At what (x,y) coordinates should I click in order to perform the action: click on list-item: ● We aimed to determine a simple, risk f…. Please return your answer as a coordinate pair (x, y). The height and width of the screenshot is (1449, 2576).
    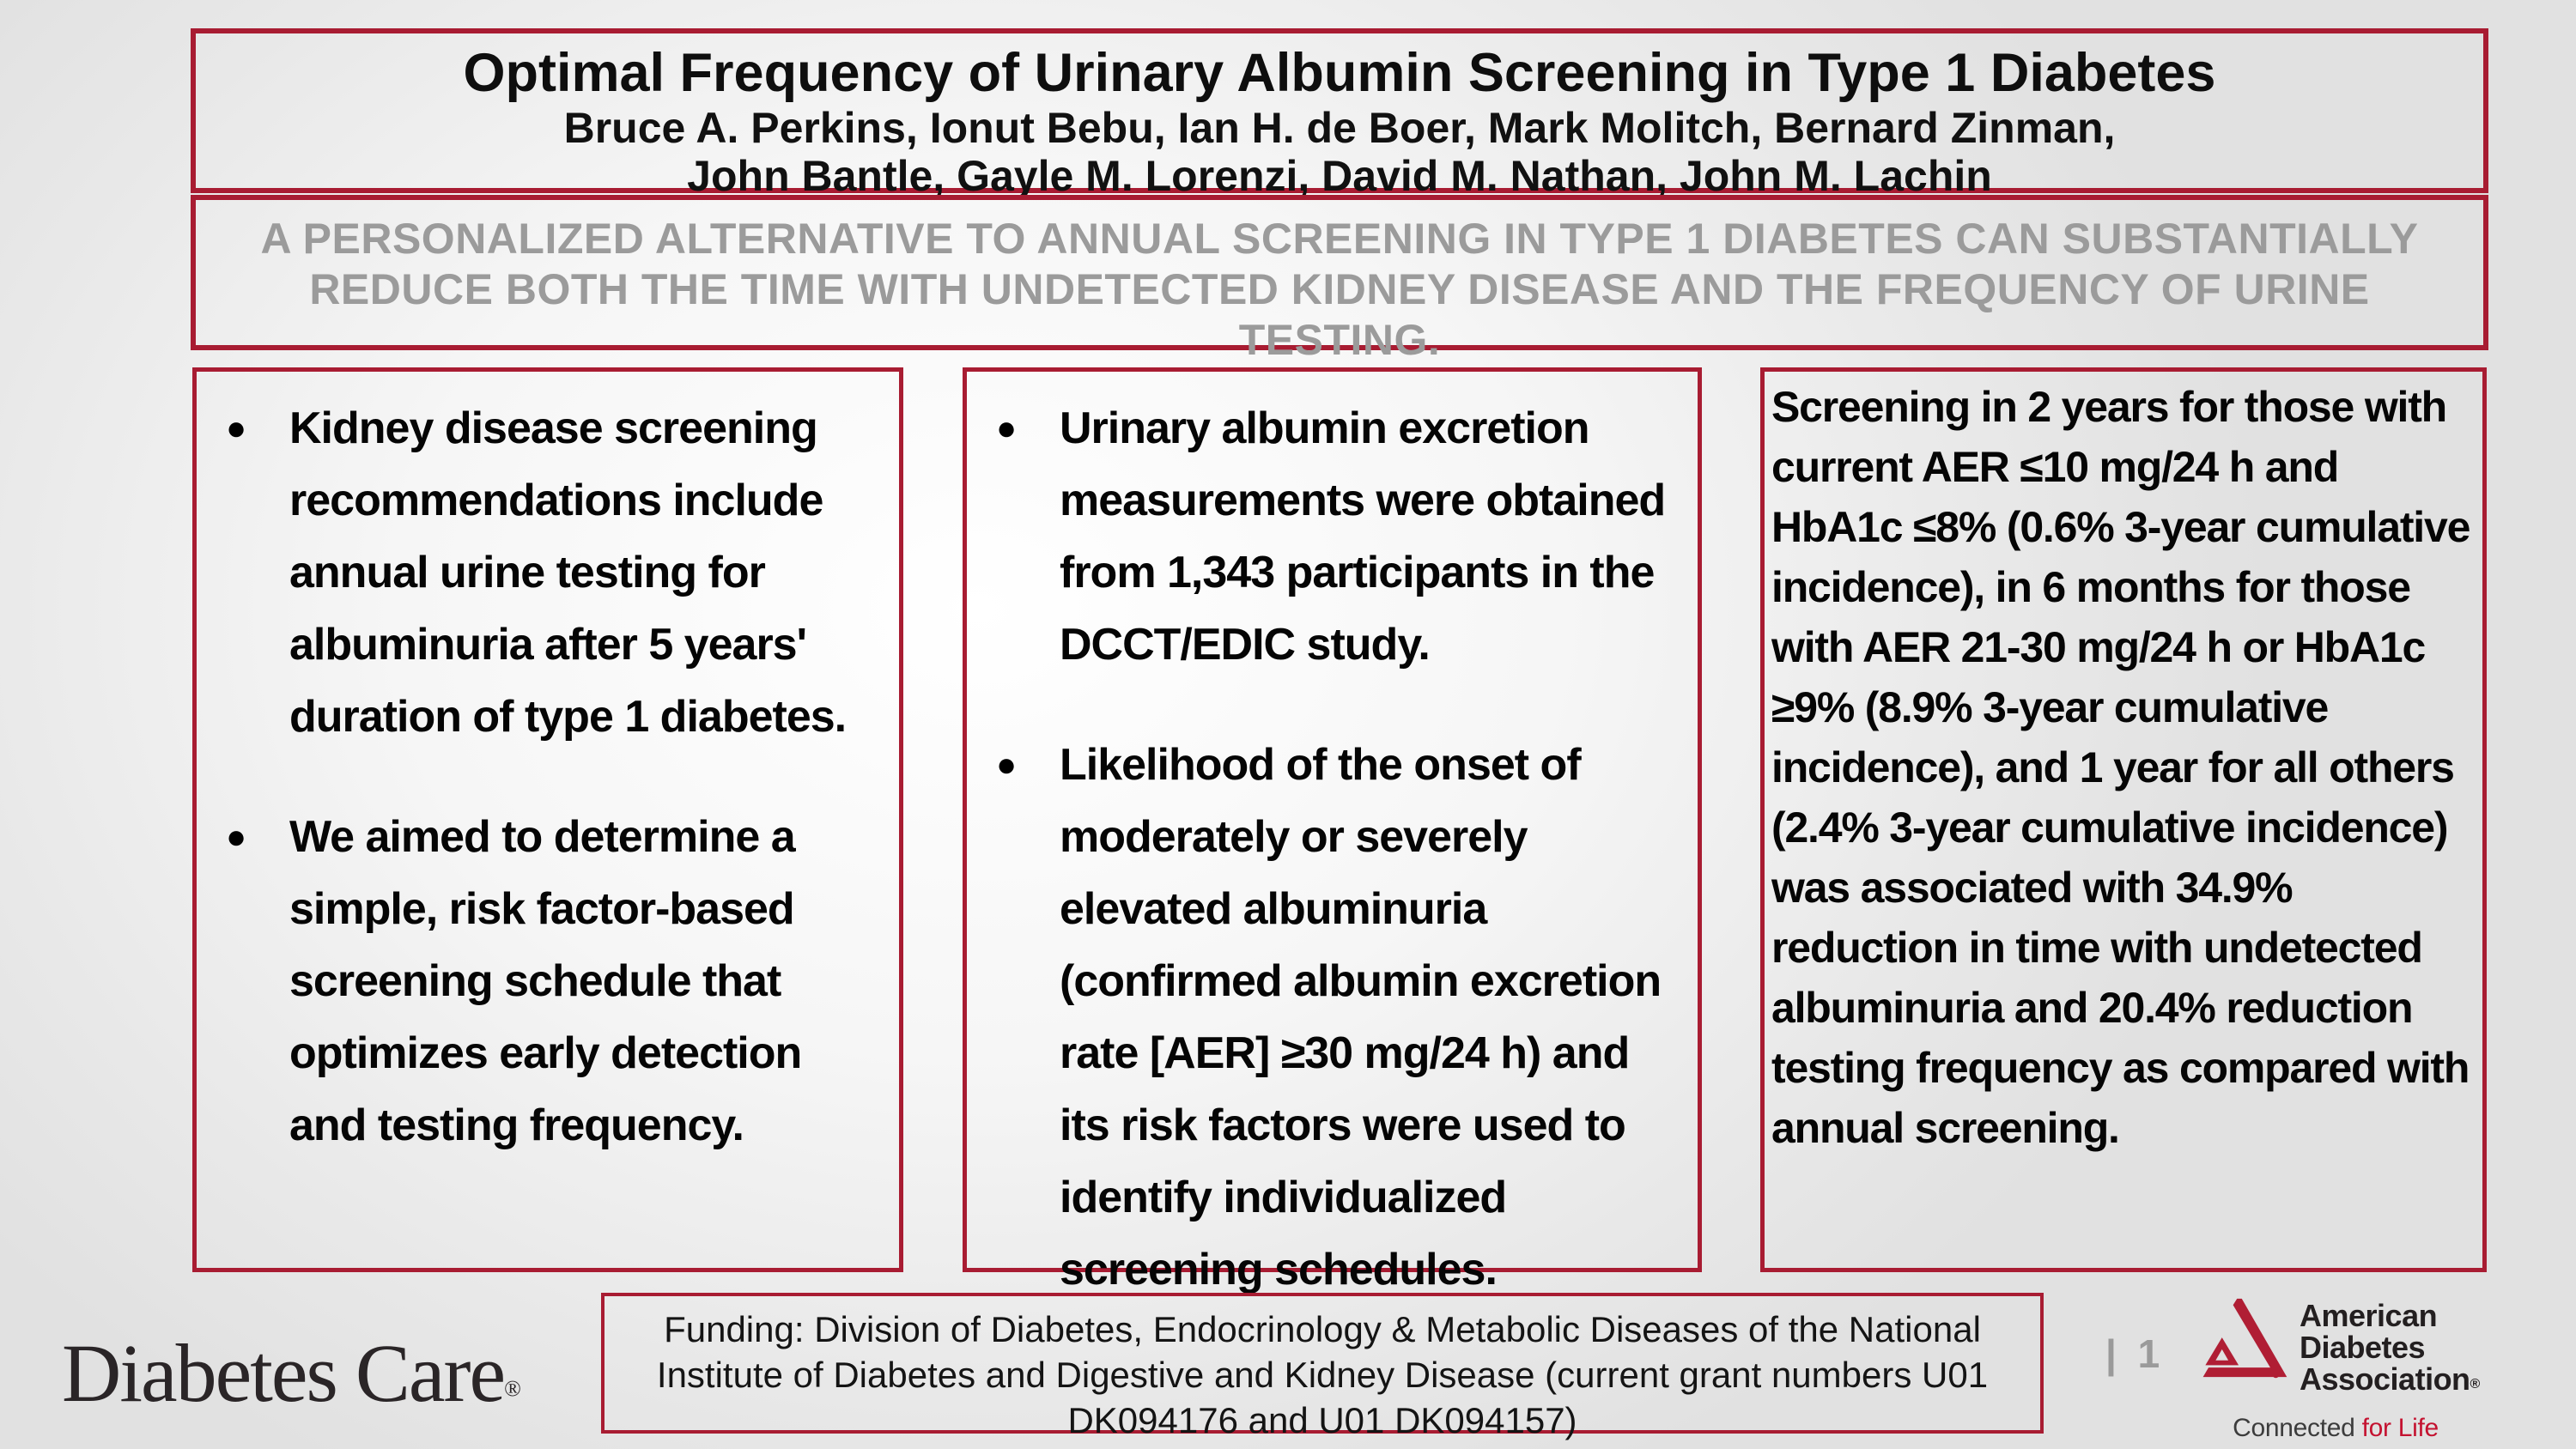
    Looking at the image, I should click on (548, 981).